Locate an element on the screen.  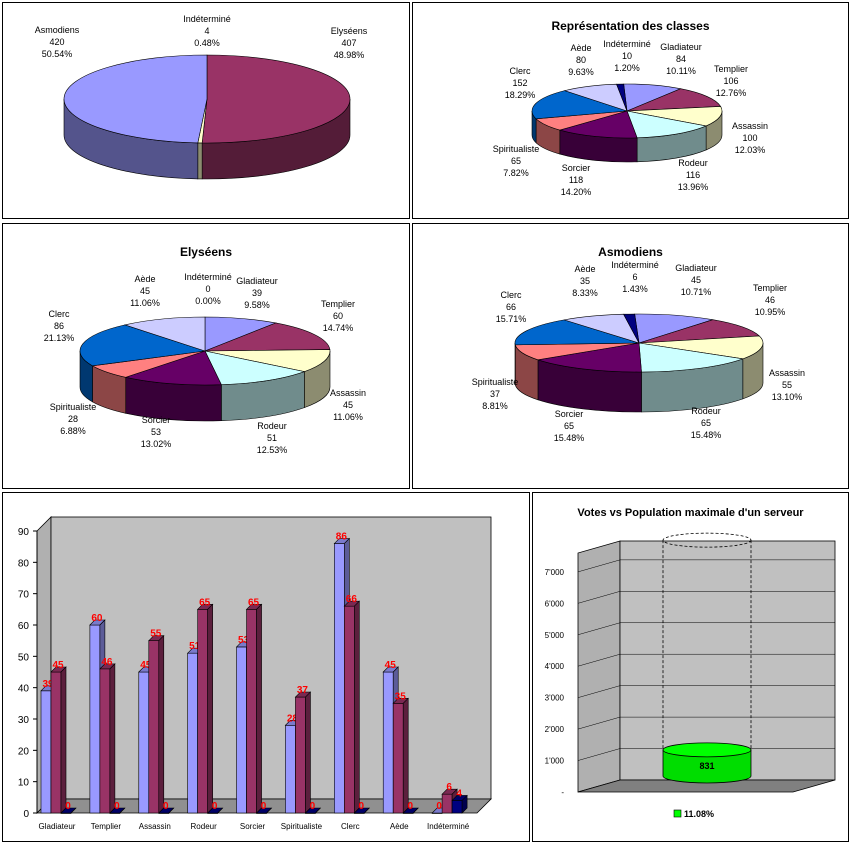
pie-label-asmodiens: Asmodiens 420 50.54% is located at coordinates (57, 42).